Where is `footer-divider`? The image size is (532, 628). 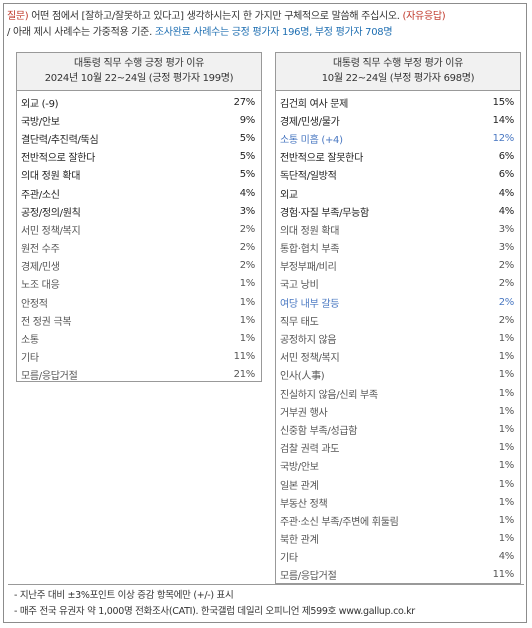
footer-divider is located at coordinates (266, 584).